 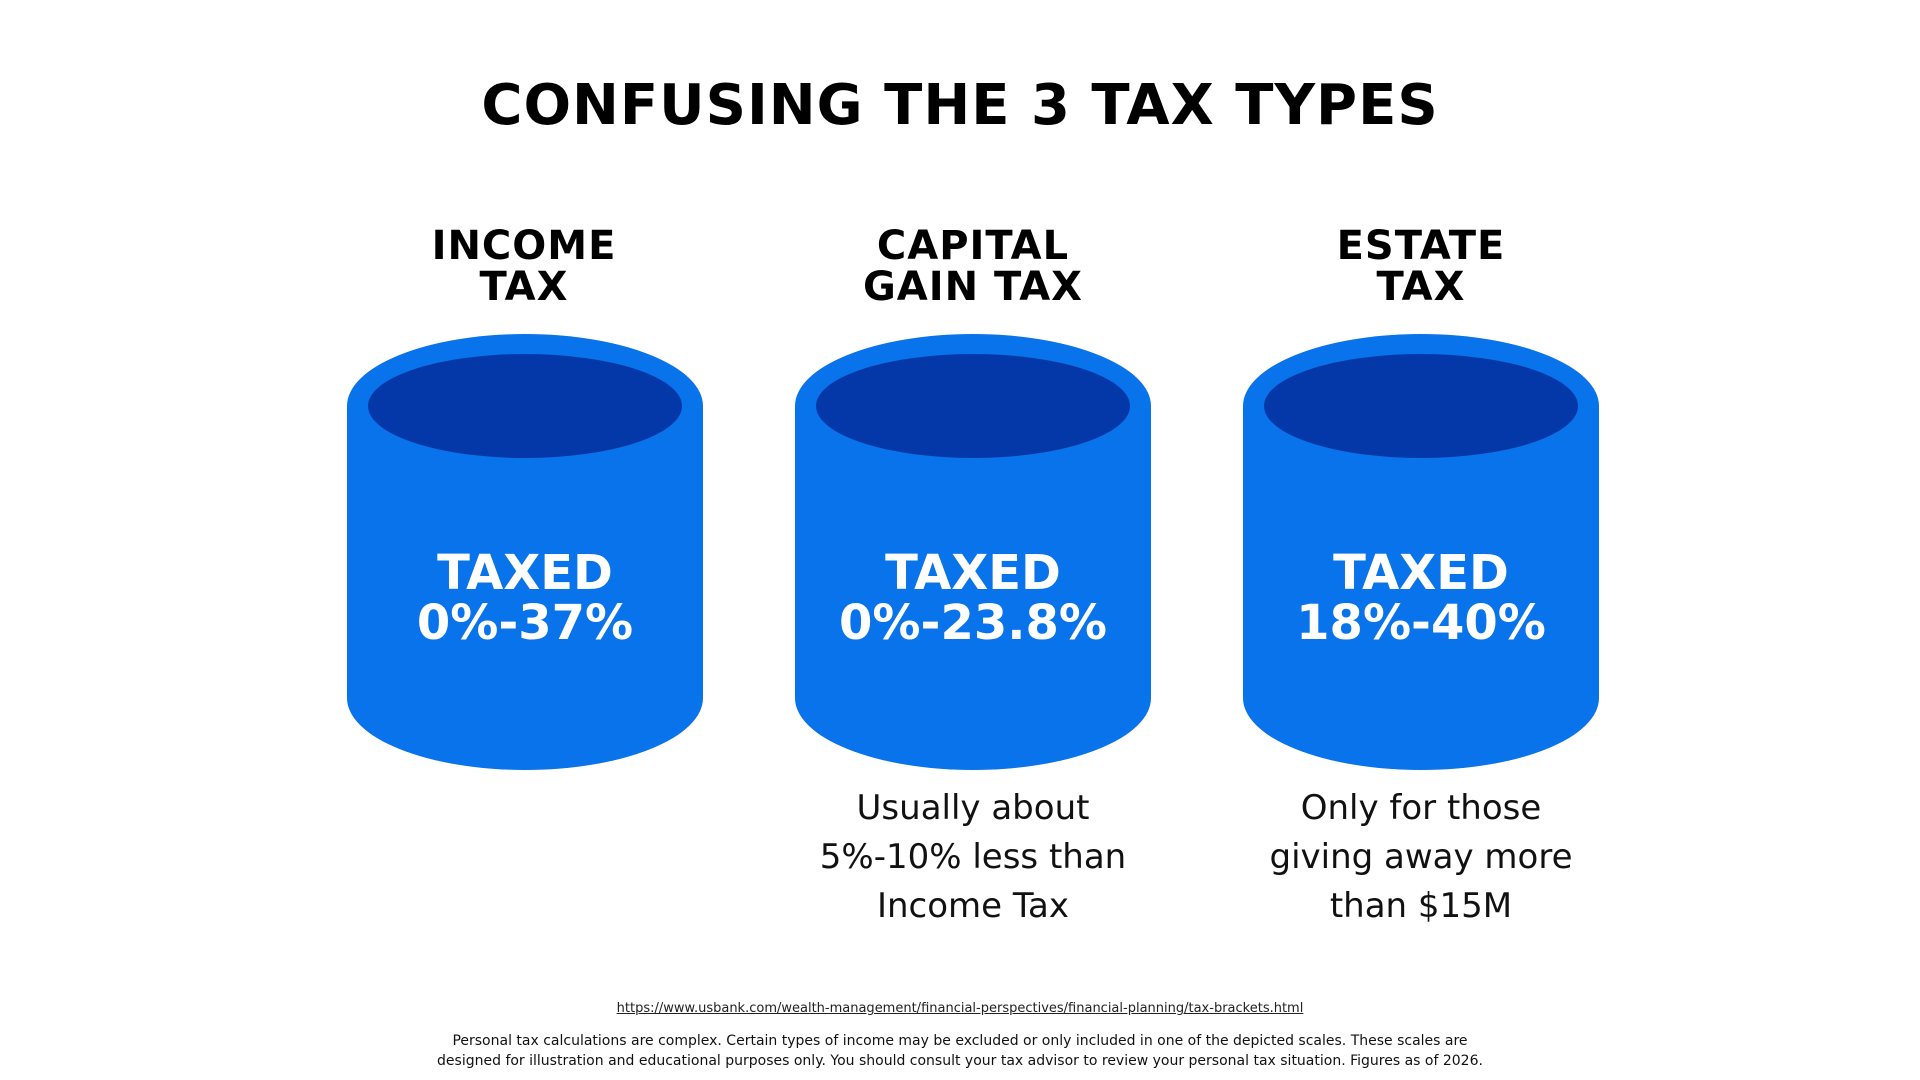 I want to click on capital-gain-tax-heading-line2: GAIN TAX, so click(x=973, y=287).